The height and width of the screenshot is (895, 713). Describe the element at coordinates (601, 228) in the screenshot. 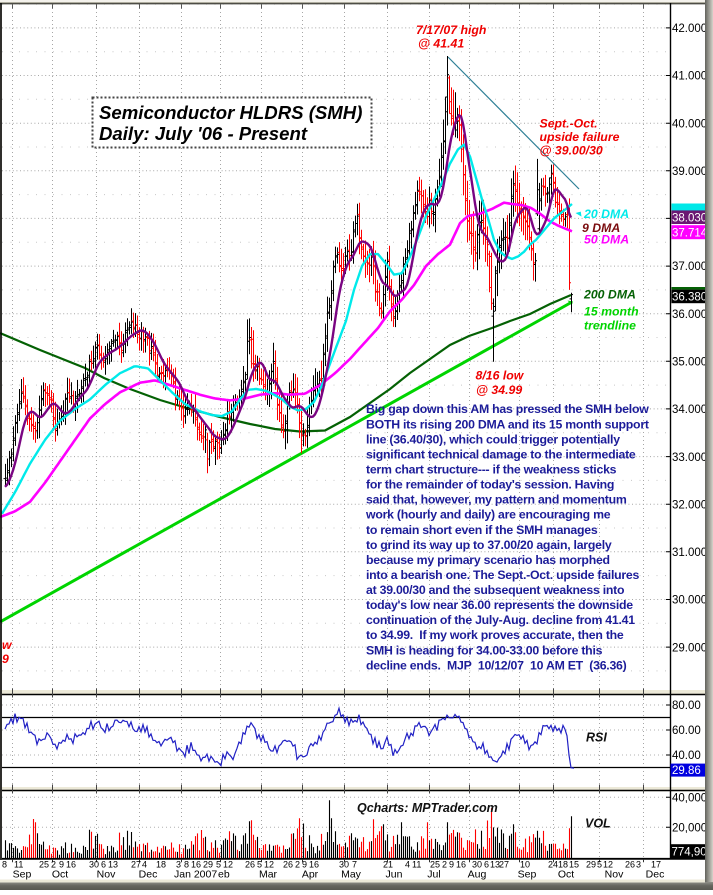

I see `svg-text: 9 DMA` at that location.